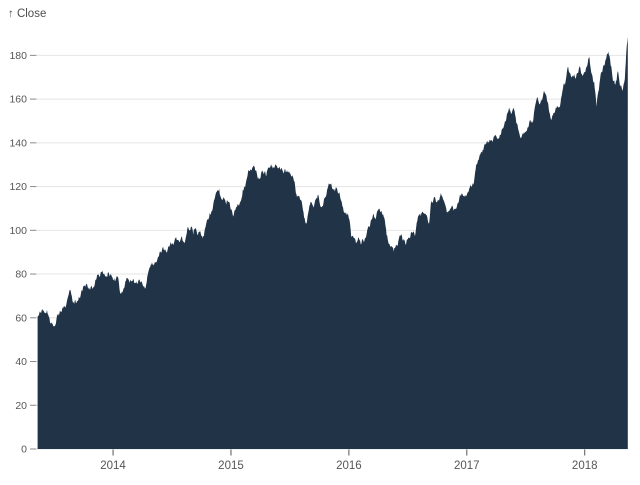  Describe the element at coordinates (23, 253) in the screenshot. I see `y-axis-layer: 0 20 40 60 80 100 120 140 160 180` at that location.